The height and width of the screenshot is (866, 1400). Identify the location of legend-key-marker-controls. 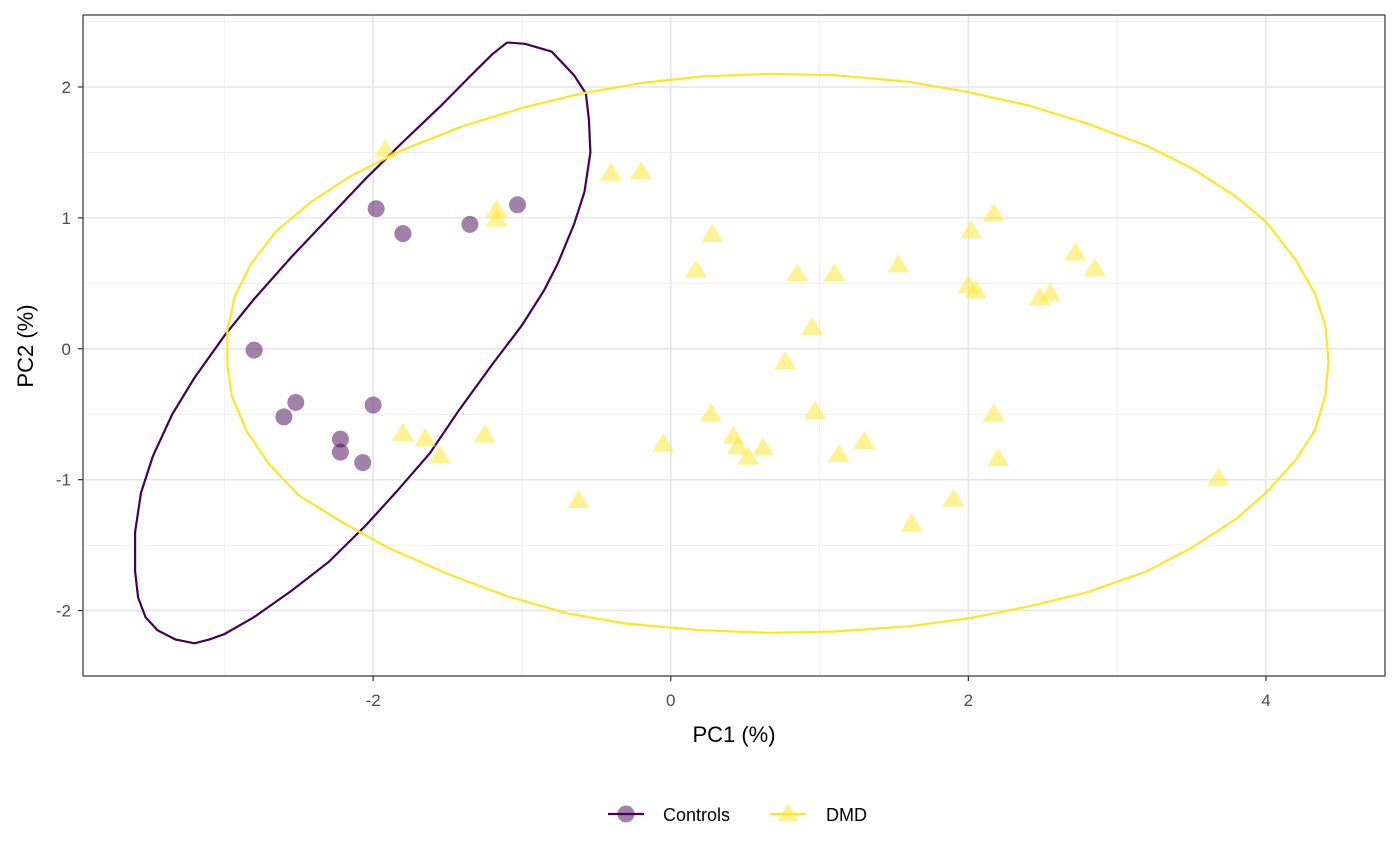
(626, 814).